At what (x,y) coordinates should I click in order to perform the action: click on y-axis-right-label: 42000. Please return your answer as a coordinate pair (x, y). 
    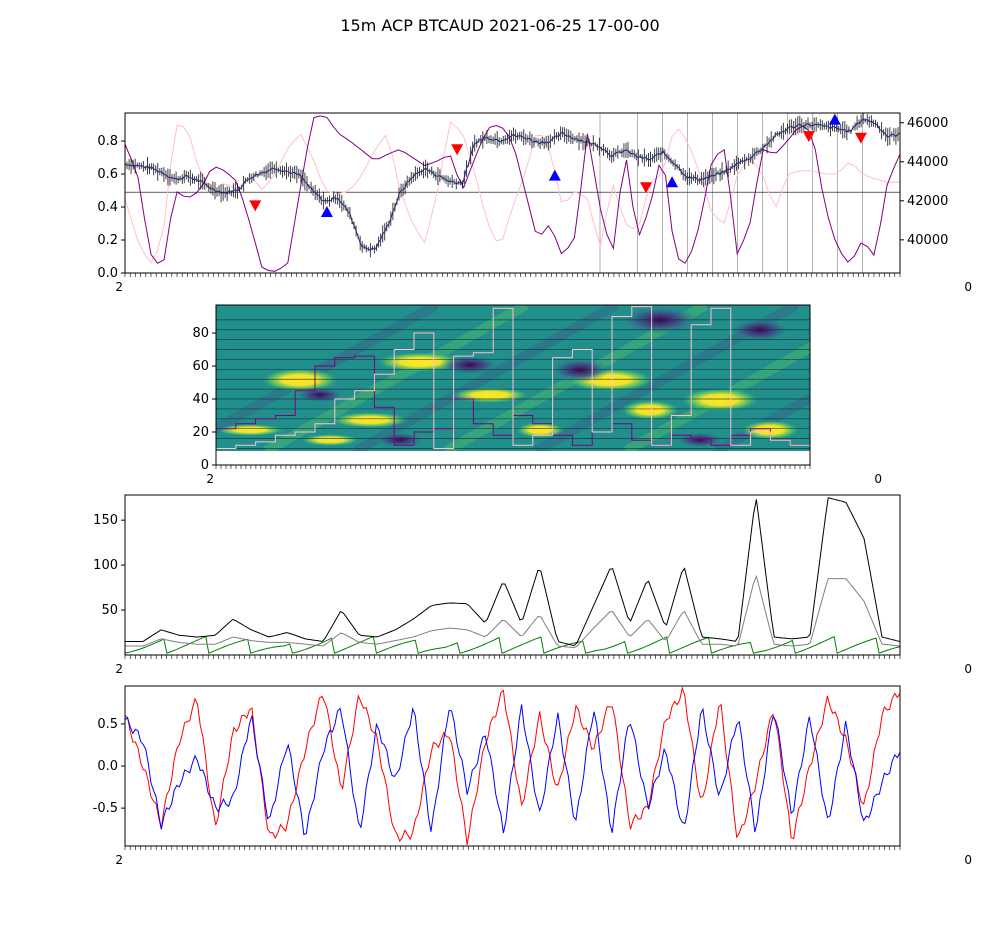
    Looking at the image, I should click on (927, 201).